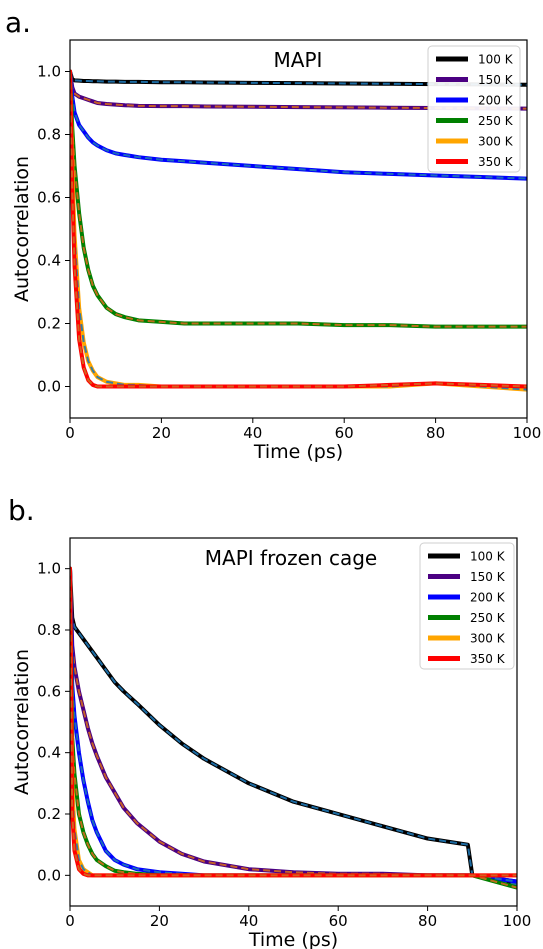 Image resolution: width=543 pixels, height=949 pixels. I want to click on fit-line-100k, so click(298, 78).